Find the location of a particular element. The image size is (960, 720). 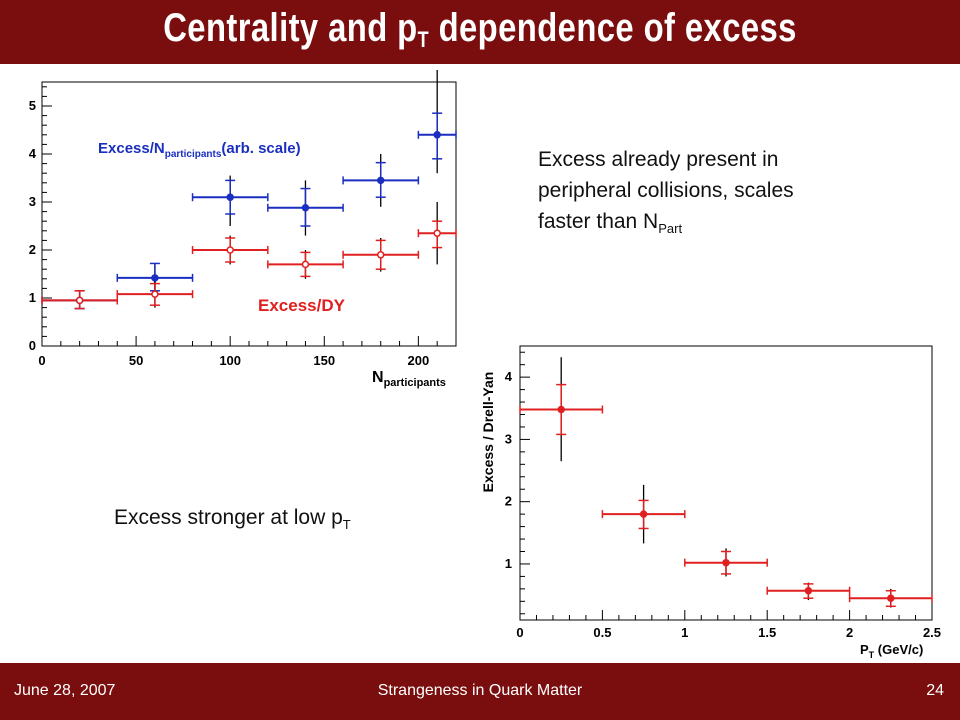

series-label-excess-dy: Excess/DY is located at coordinates (302, 305).